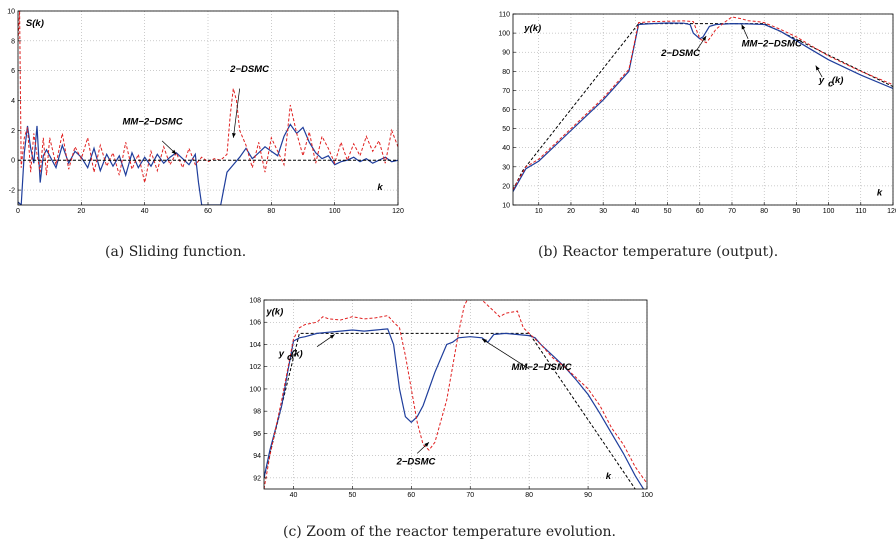  Describe the element at coordinates (13, 41) in the screenshot. I see `y-tick-label: 8` at that location.